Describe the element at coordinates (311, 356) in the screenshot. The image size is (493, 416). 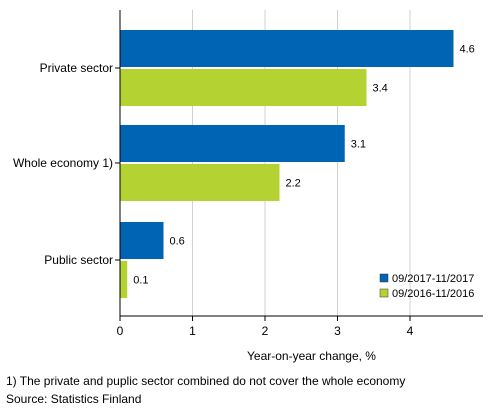
I see `x-axis-title: Year-on-year change, %` at that location.